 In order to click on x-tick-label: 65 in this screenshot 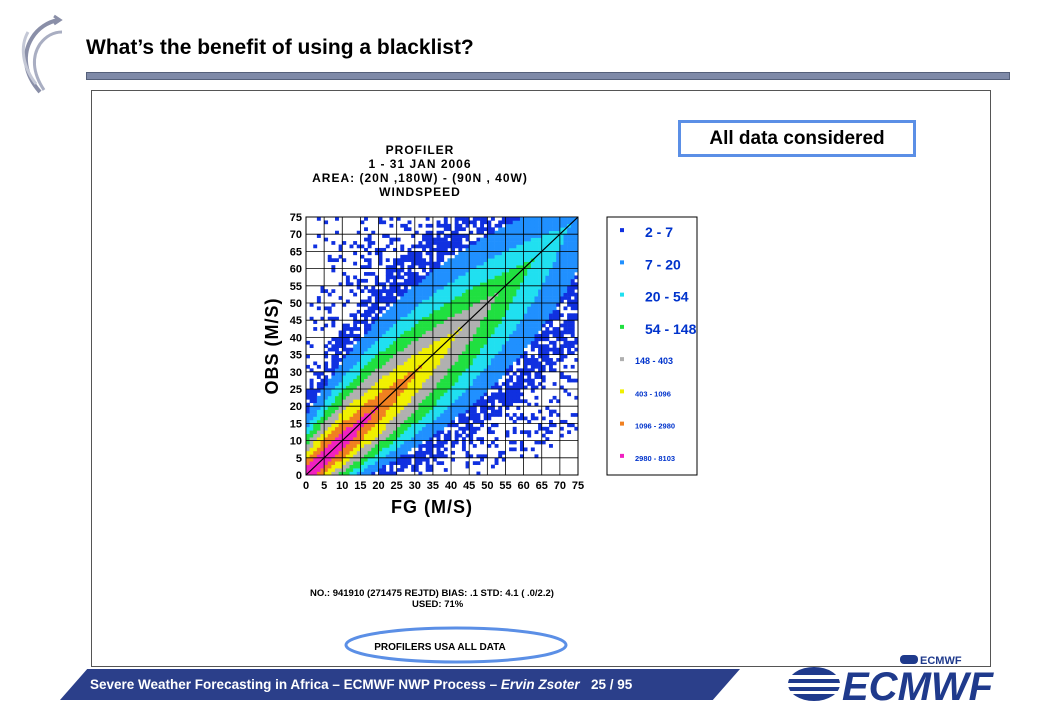, I will do `click(542, 486)`.